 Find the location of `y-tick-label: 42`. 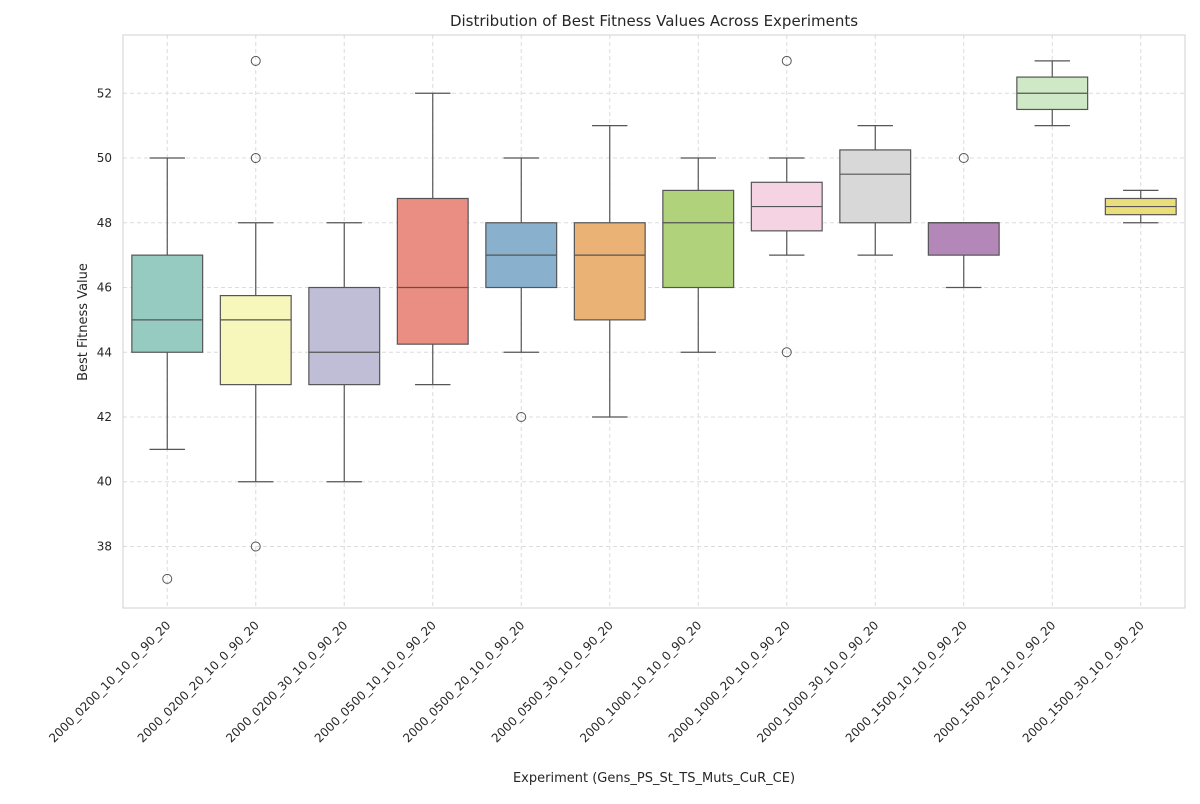

y-tick-label: 42 is located at coordinates (104, 417).